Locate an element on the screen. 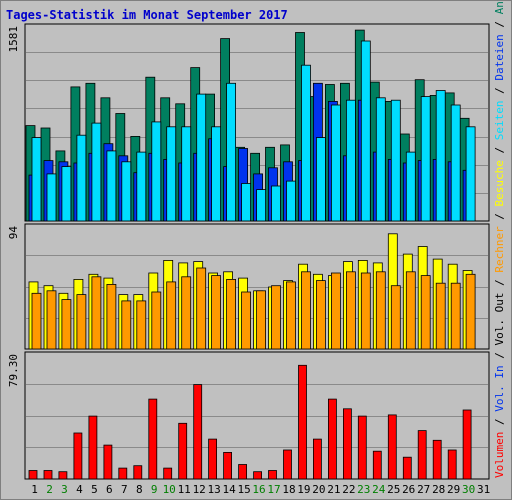 This screenshot has width=512, height=500. x-tick-label: 6 is located at coordinates (109, 489).